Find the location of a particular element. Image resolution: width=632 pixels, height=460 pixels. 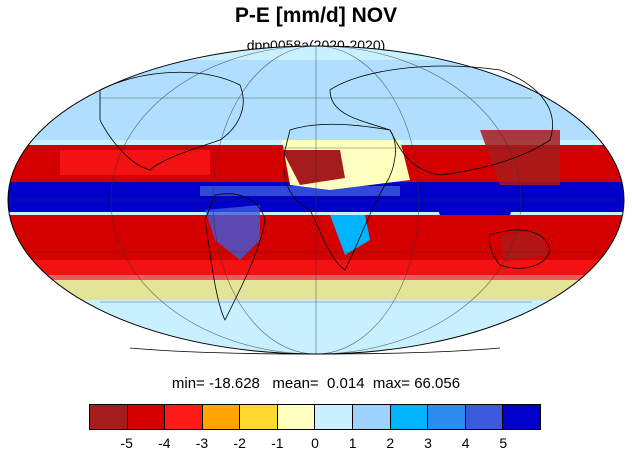

min-value: -18.628 is located at coordinates (234, 383).